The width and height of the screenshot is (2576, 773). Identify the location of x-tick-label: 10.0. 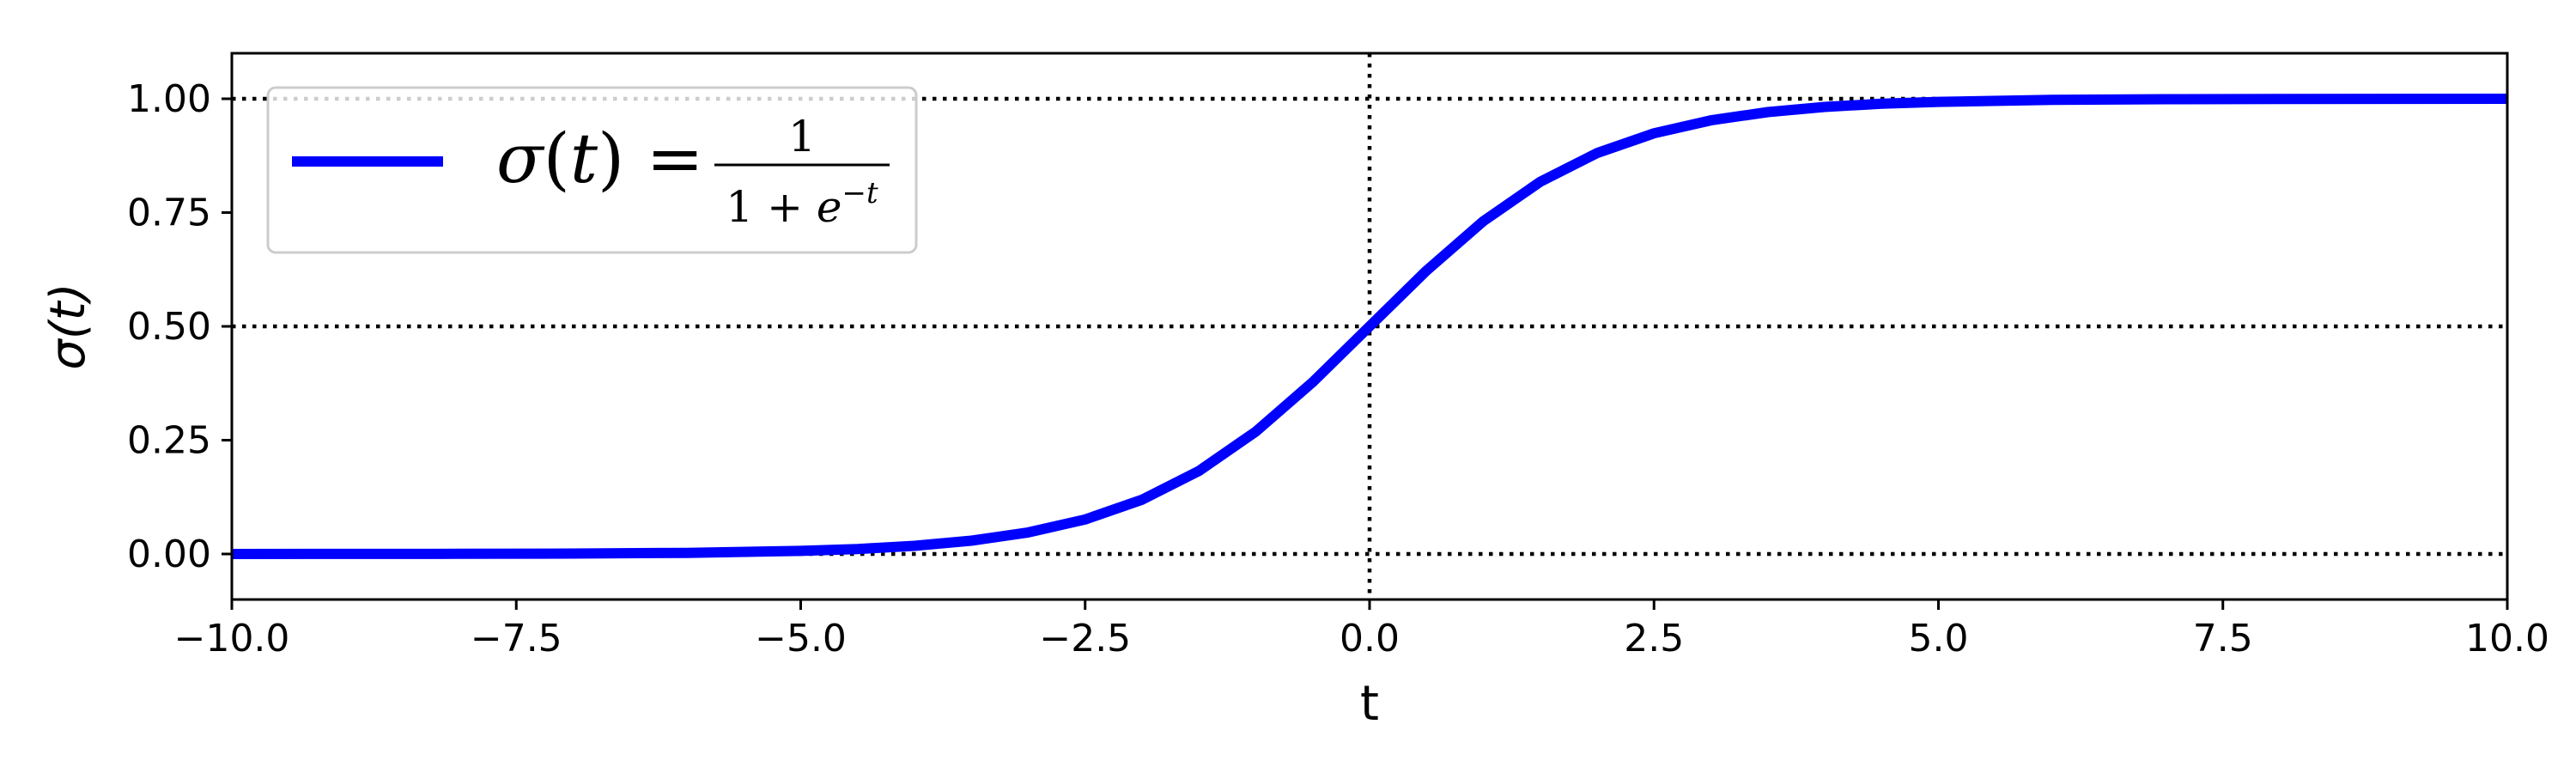
(2507, 638).